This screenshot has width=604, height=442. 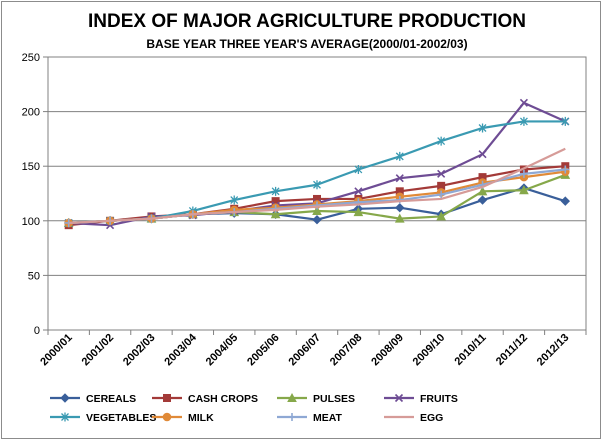 What do you see at coordinates (31, 113) in the screenshot?
I see `y-tick-label: 200` at bounding box center [31, 113].